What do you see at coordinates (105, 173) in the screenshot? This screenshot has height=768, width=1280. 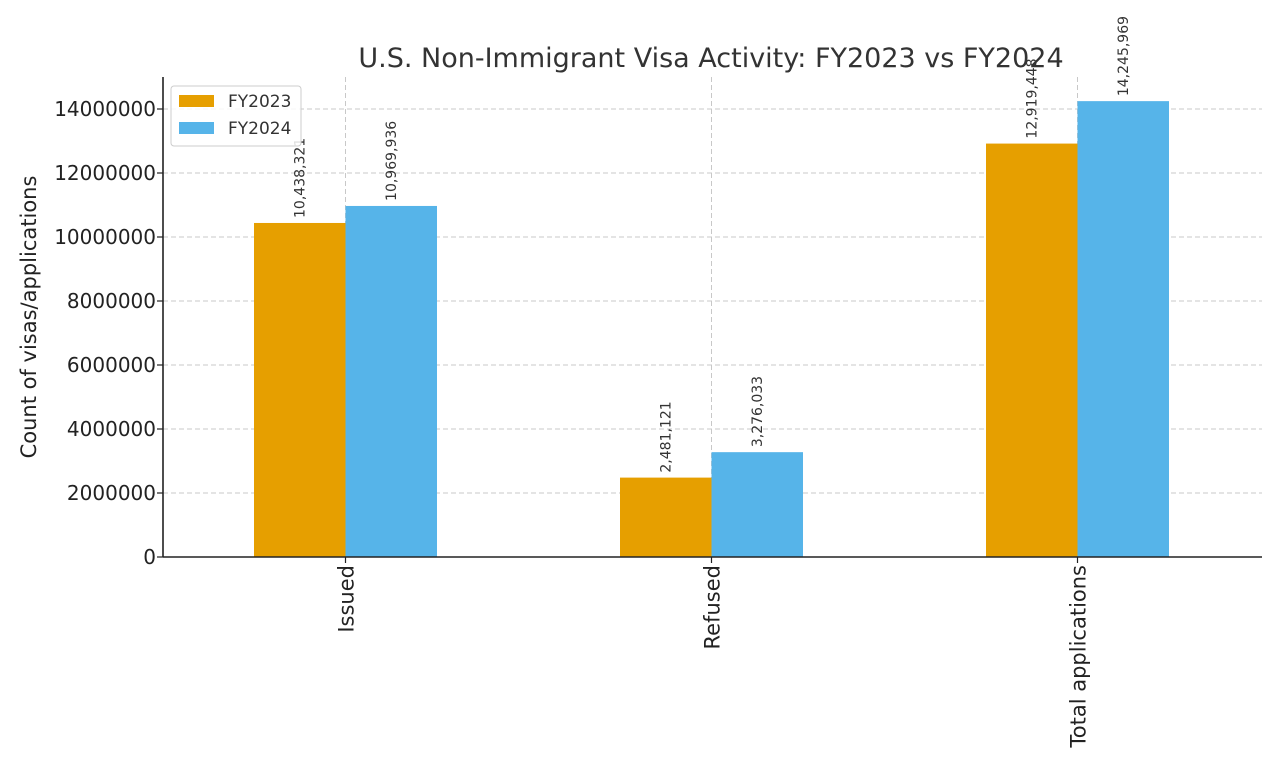 I see `y-tick-label: 12000000` at bounding box center [105, 173].